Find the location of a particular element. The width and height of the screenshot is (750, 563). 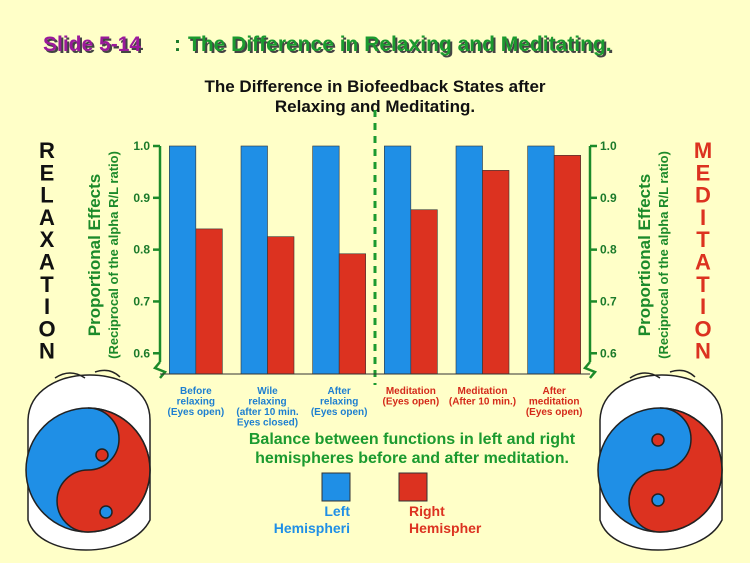

slide-number-shadow: Slide 5-14 is located at coordinates (94, 46).